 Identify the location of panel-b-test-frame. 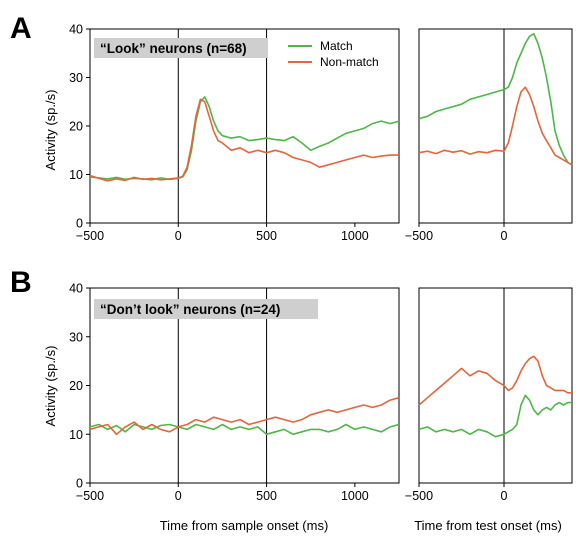
(495, 385).